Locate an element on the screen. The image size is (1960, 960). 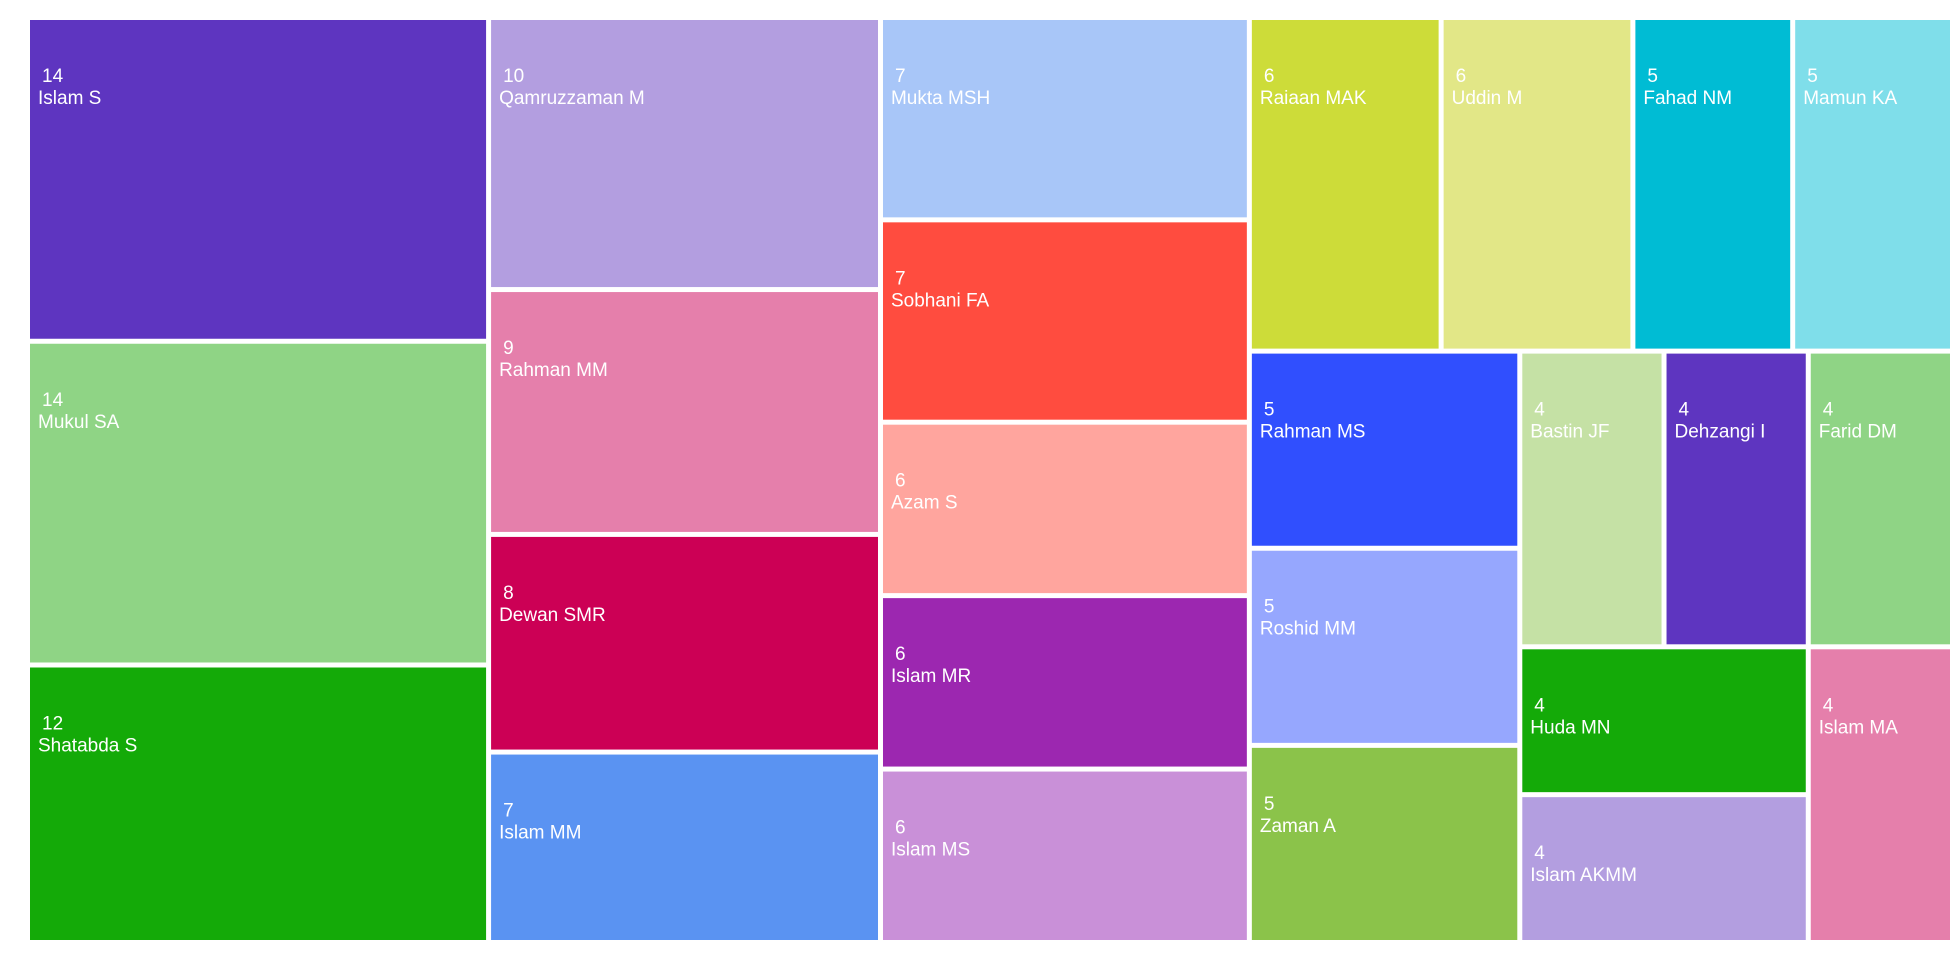
cell-name-label: Mukta MSH is located at coordinates (940, 98).